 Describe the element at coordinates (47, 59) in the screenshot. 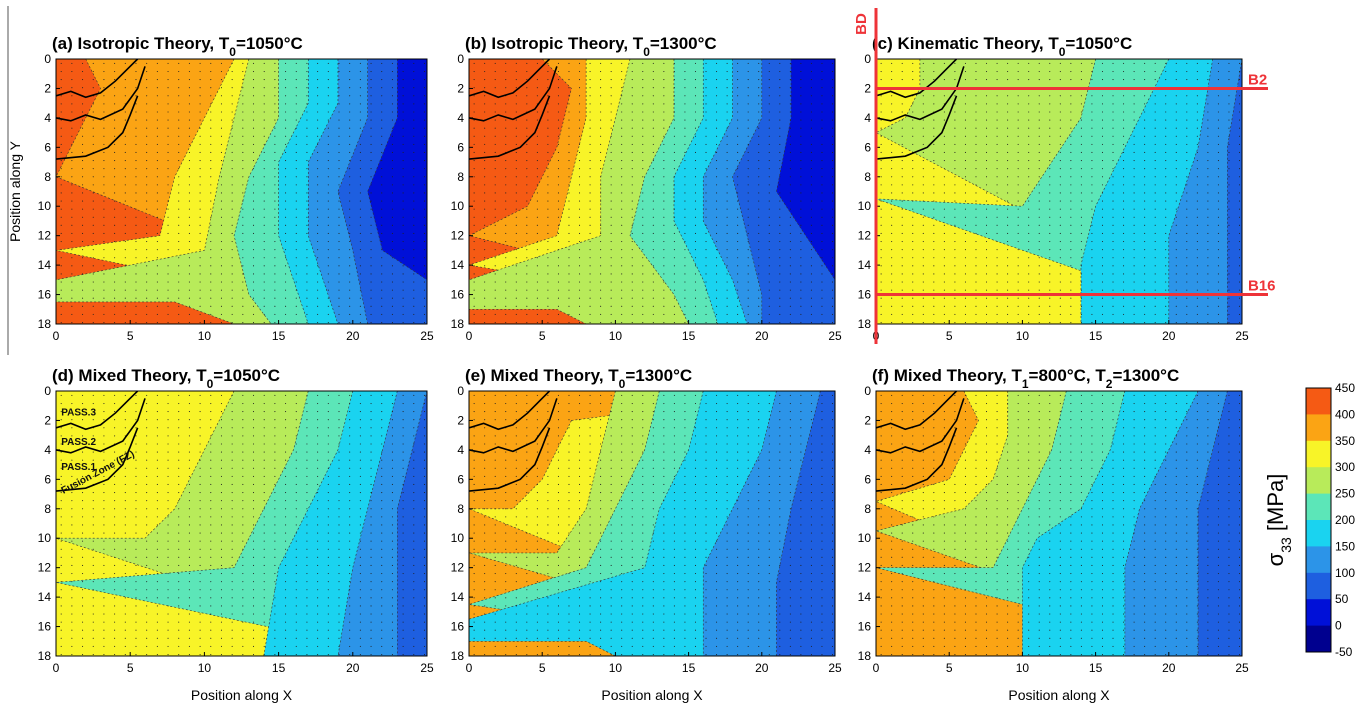

I see `y-tick-label: 0` at that location.